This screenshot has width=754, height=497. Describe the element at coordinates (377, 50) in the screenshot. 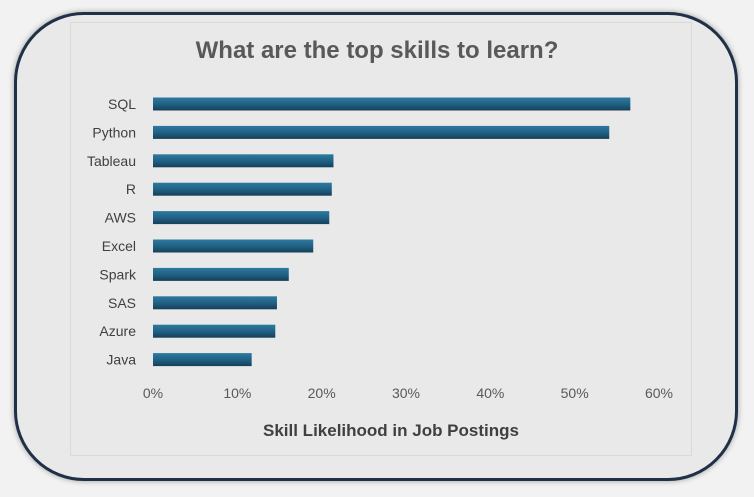

I see `chart-title: What are the top skills to learn?` at that location.